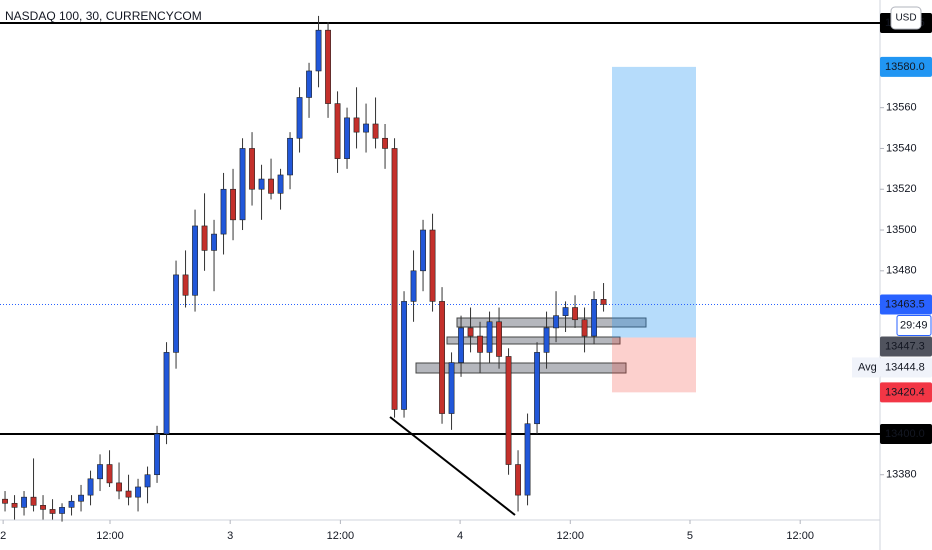 The height and width of the screenshot is (550, 932). I want to click on x-tick-label: 2, so click(3, 536).